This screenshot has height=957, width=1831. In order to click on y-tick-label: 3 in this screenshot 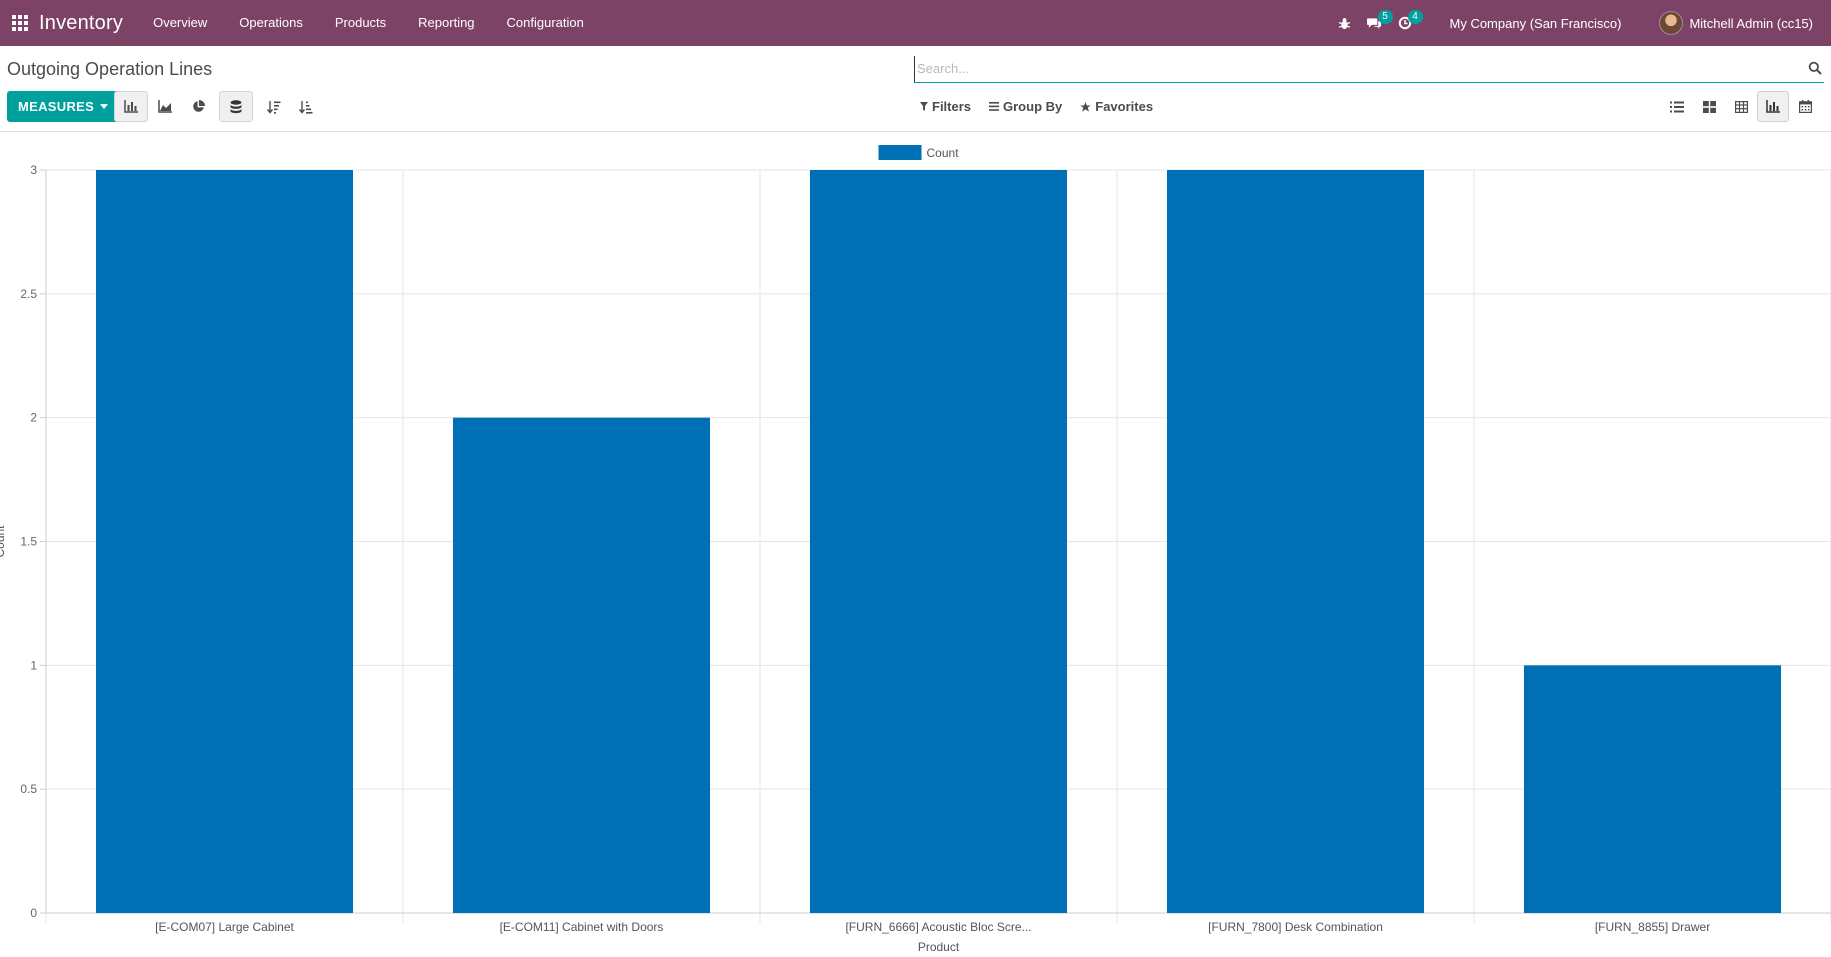, I will do `click(33, 170)`.